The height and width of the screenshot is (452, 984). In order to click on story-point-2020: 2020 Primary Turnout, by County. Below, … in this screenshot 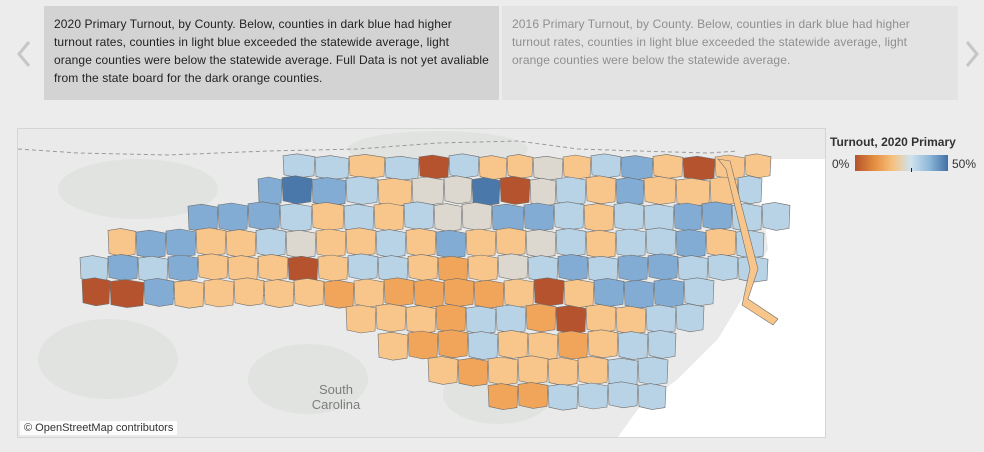, I will do `click(271, 53)`.